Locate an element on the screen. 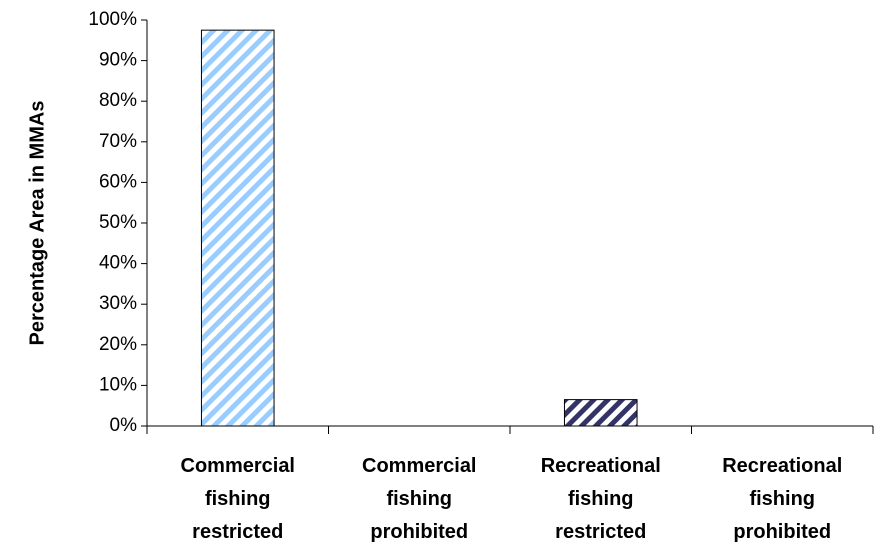 The image size is (882, 553). y-axis-title: Percentage Area in MMAs is located at coordinates (37, 223).